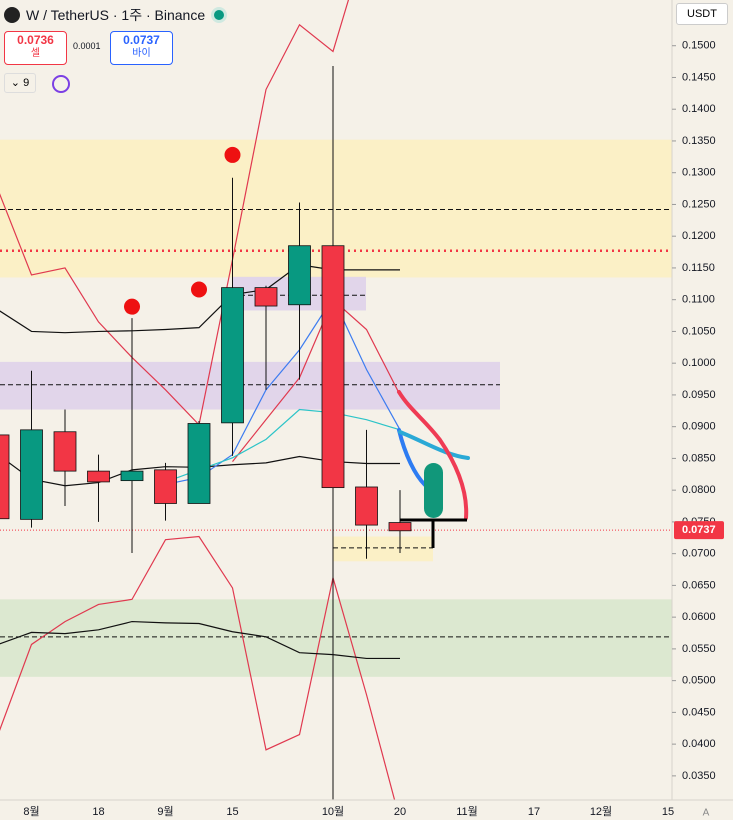  What do you see at coordinates (699, 617) in the screenshot?
I see `y-tick-label: 0.0600` at bounding box center [699, 617].